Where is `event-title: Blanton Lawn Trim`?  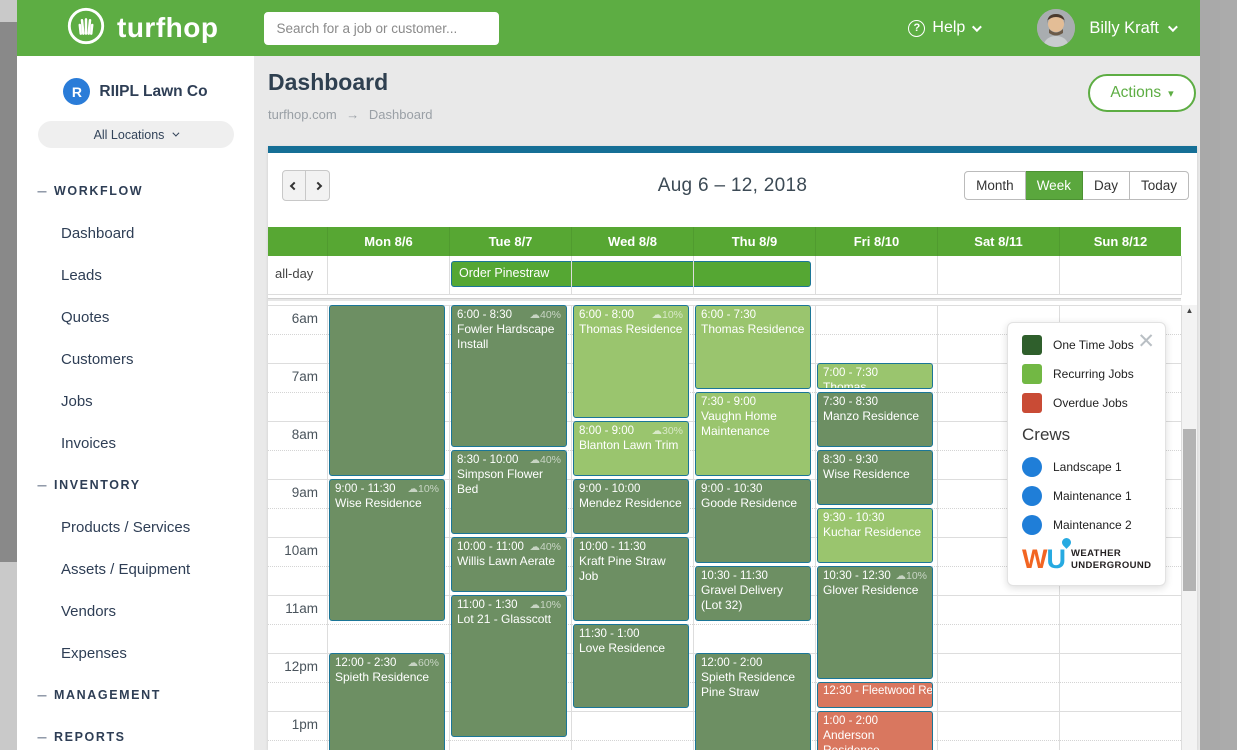 event-title: Blanton Lawn Trim is located at coordinates (629, 445).